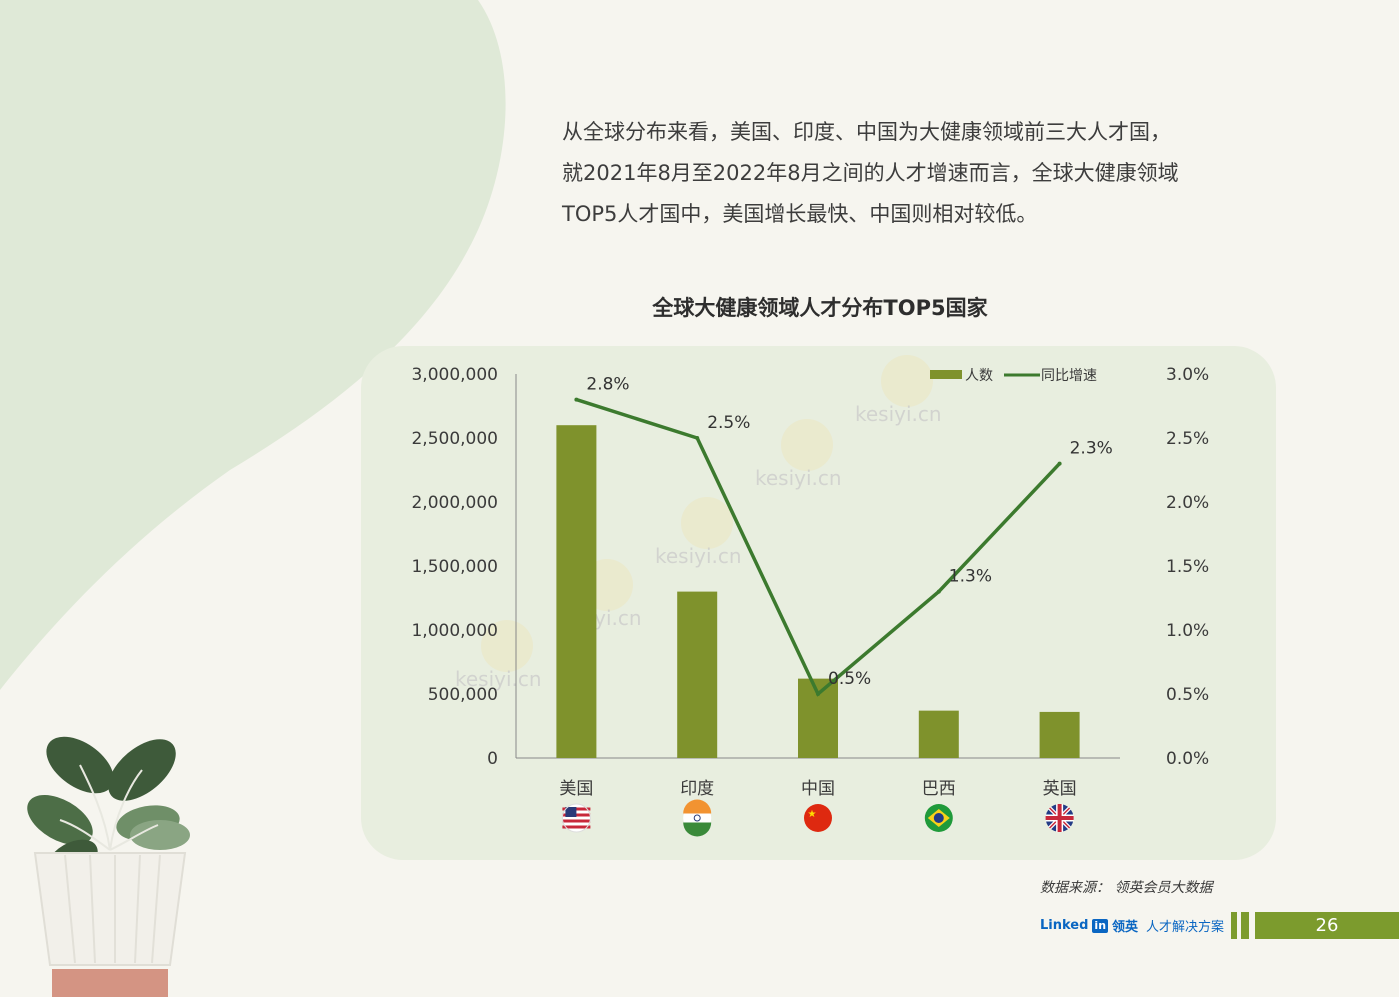  Describe the element at coordinates (728, 423) in the screenshot. I see `data-label: 2.5%` at that location.